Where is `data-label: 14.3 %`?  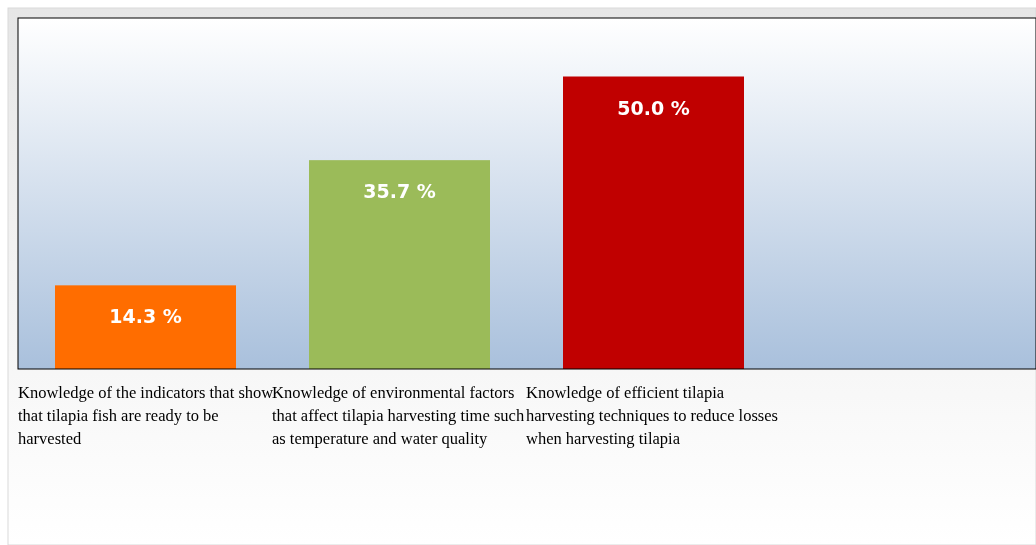 data-label: 14.3 % is located at coordinates (145, 316).